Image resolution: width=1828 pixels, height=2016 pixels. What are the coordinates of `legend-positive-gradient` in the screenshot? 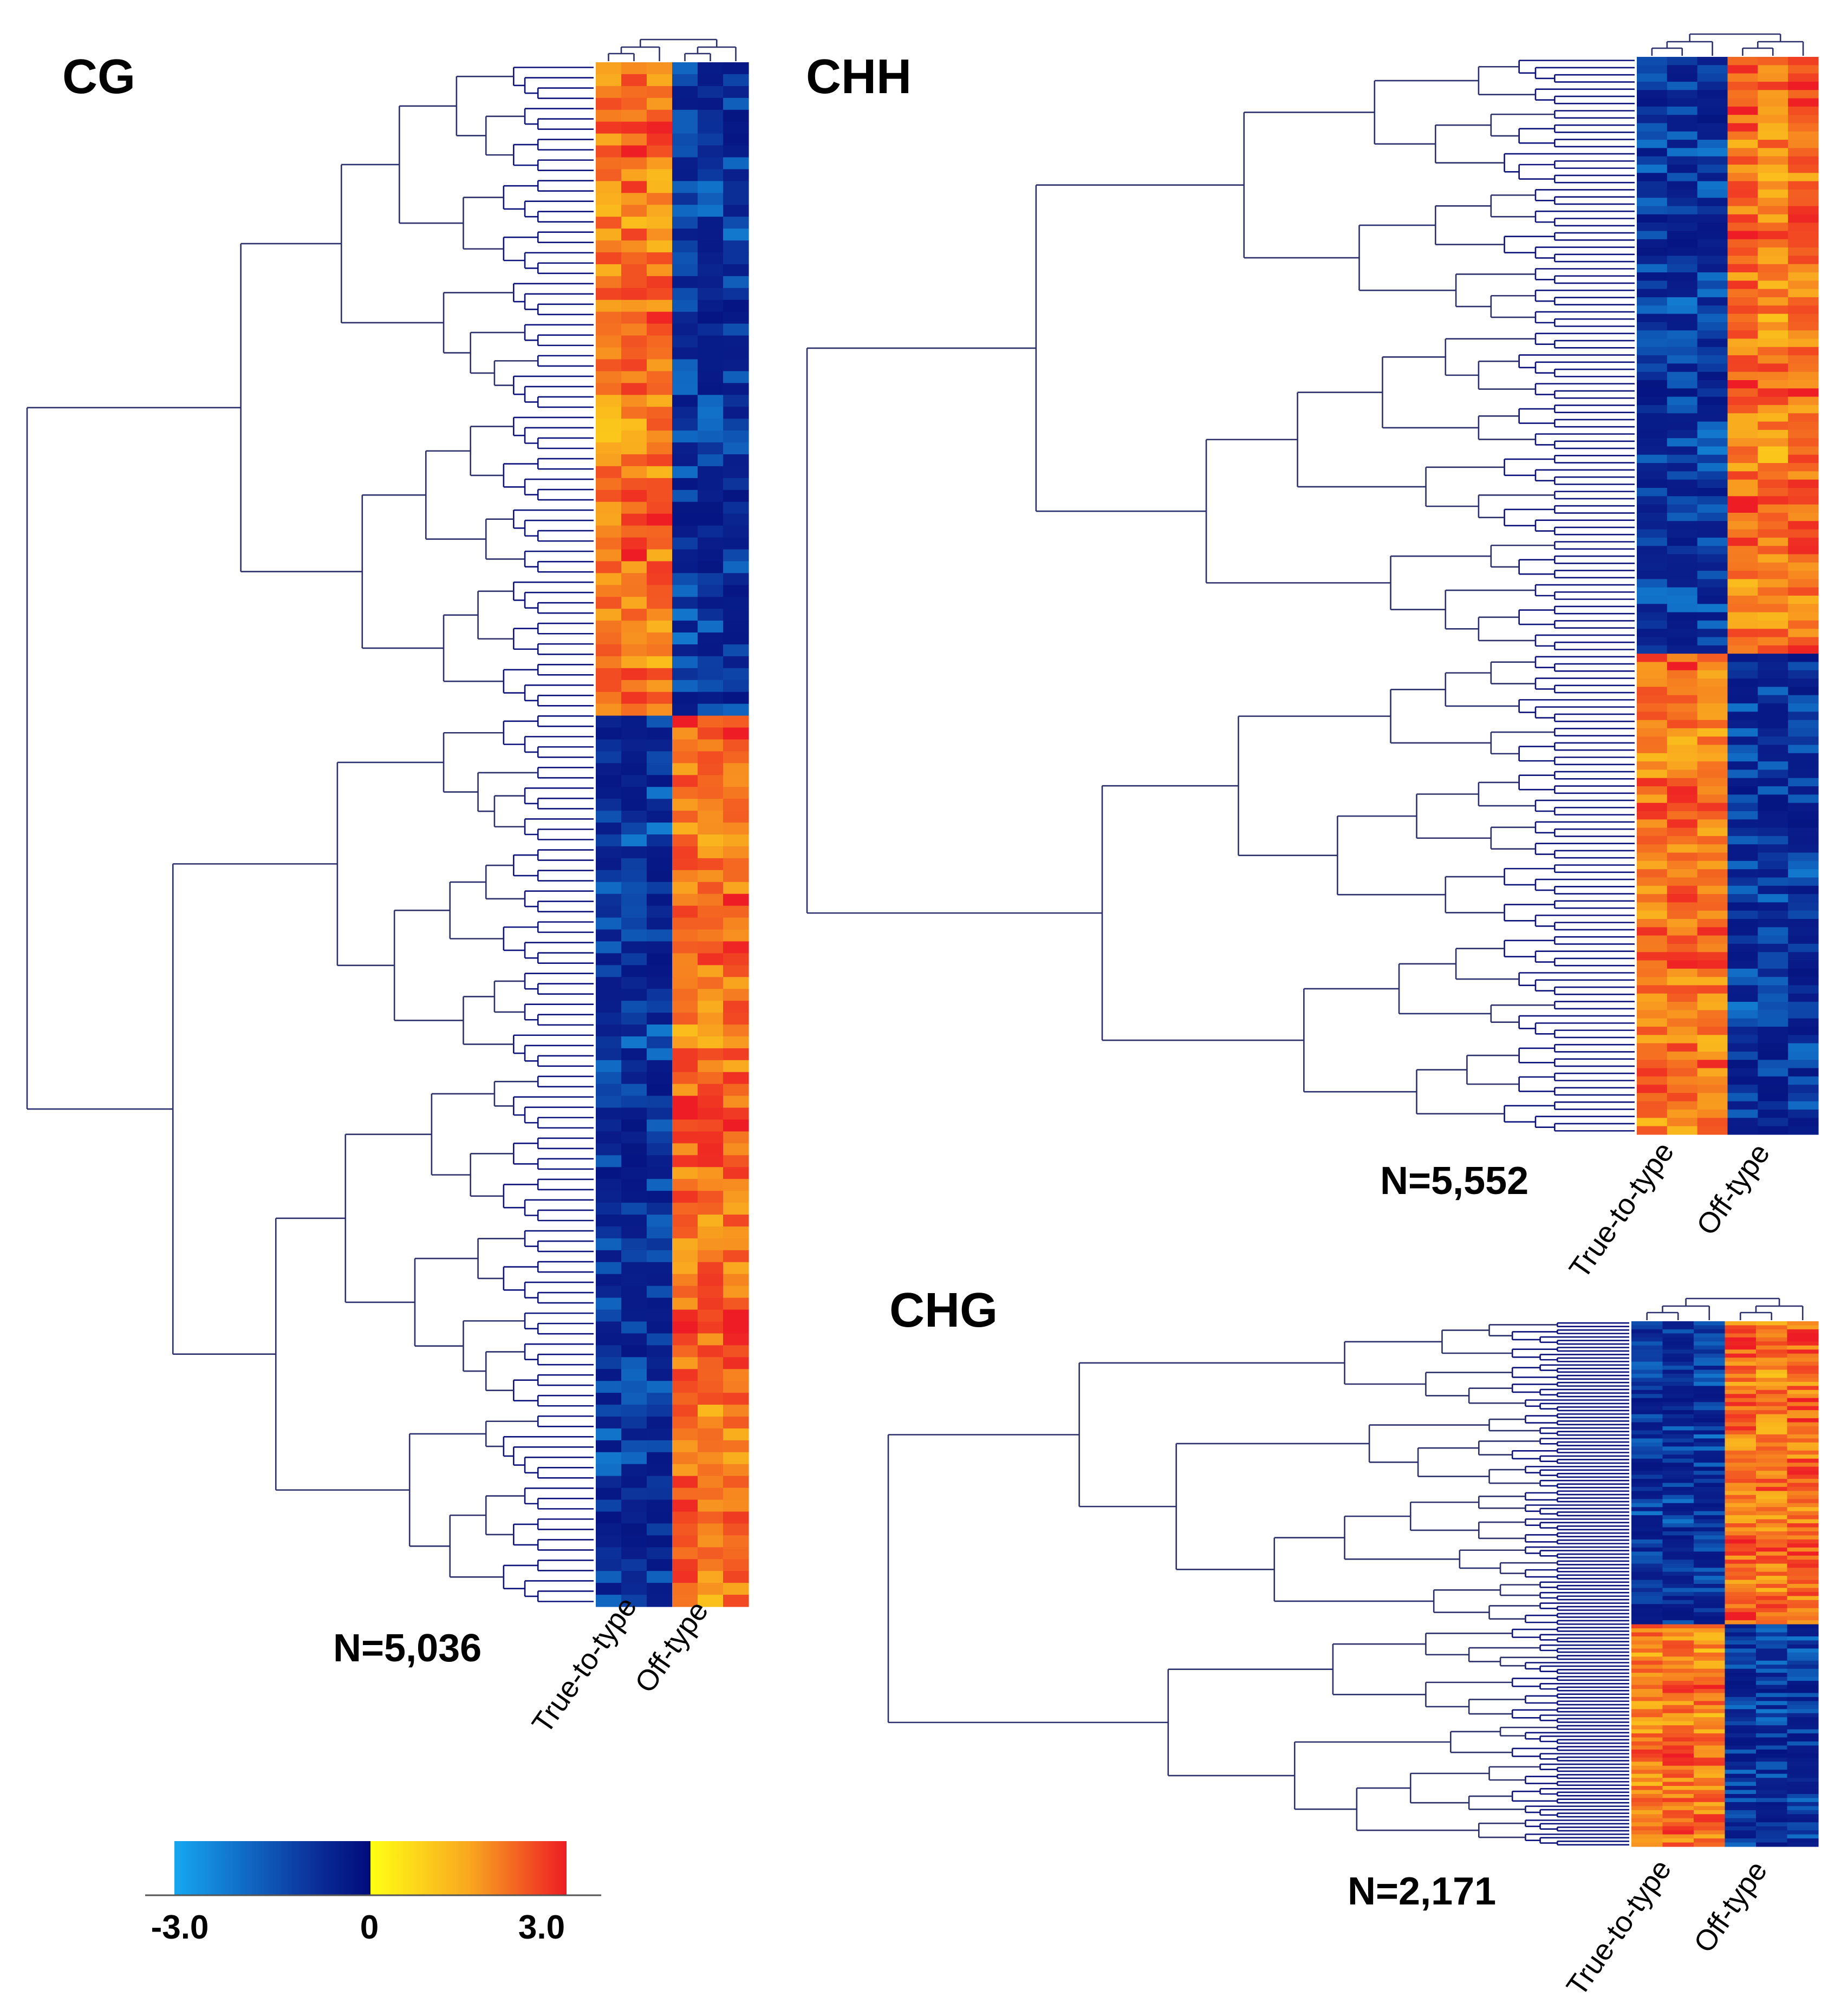 It's located at (469, 1868).